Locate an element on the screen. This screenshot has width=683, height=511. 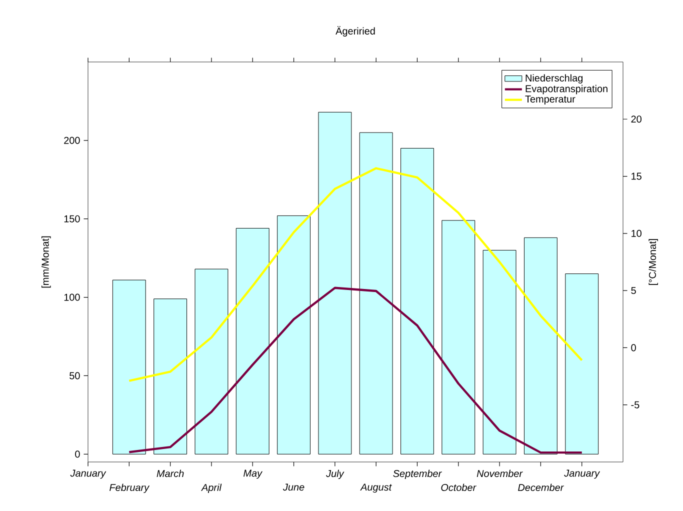
y-tick-label: 100 is located at coordinates (72, 297).